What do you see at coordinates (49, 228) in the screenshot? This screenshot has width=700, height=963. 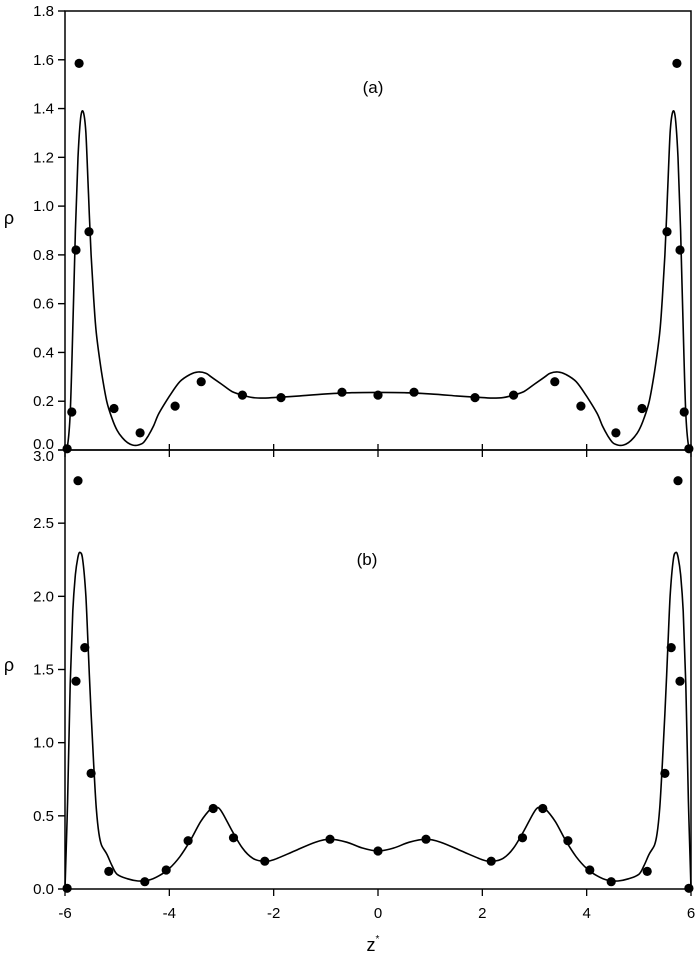 I see `panel-a-y-axis-ticks: 0.0 0.2 0.4 0.6 0.8 1.0 1.2 1.4 1.6 1.8` at bounding box center [49, 228].